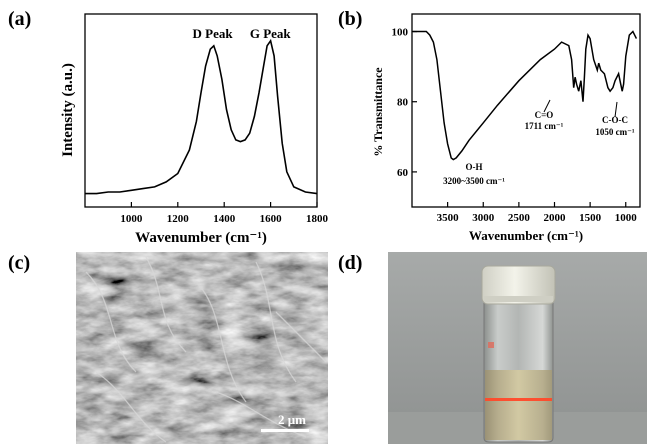 Image resolution: width=647 pixels, height=444 pixels. Describe the element at coordinates (292, 419) in the screenshot. I see `scale-bar-label: 2 μm` at that location.